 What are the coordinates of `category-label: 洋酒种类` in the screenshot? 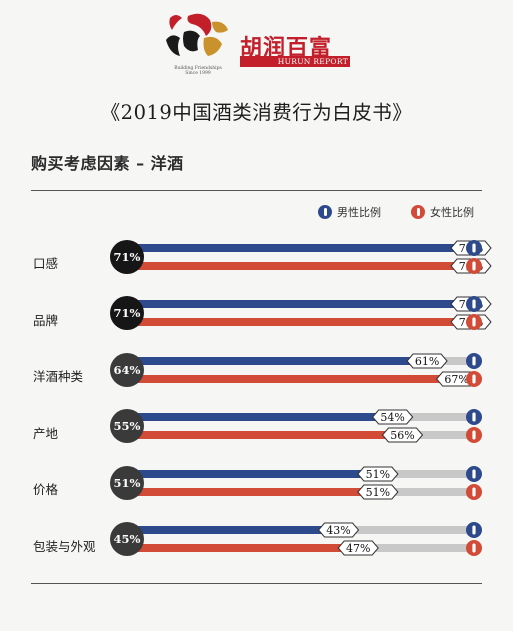 It's located at (58, 376).